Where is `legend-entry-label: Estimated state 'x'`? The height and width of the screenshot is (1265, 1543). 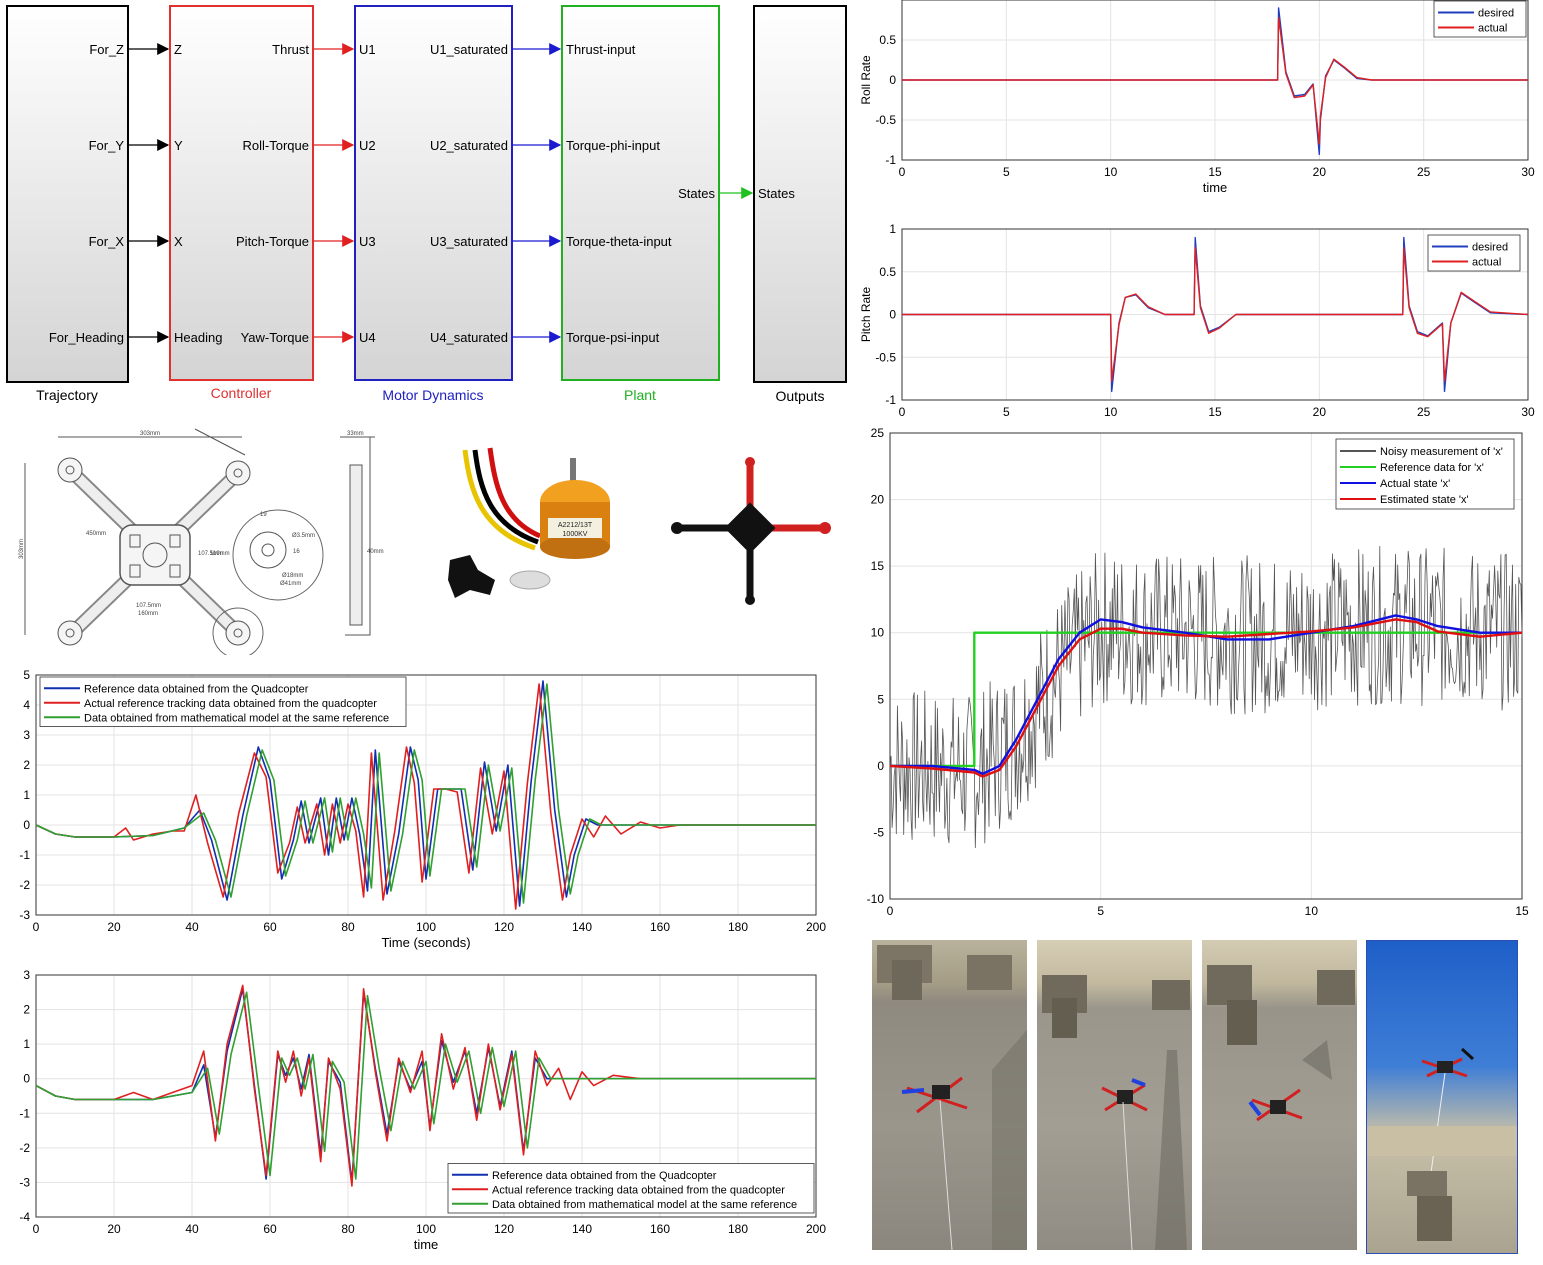 legend-entry-label: Estimated state 'x' is located at coordinates (1424, 500).